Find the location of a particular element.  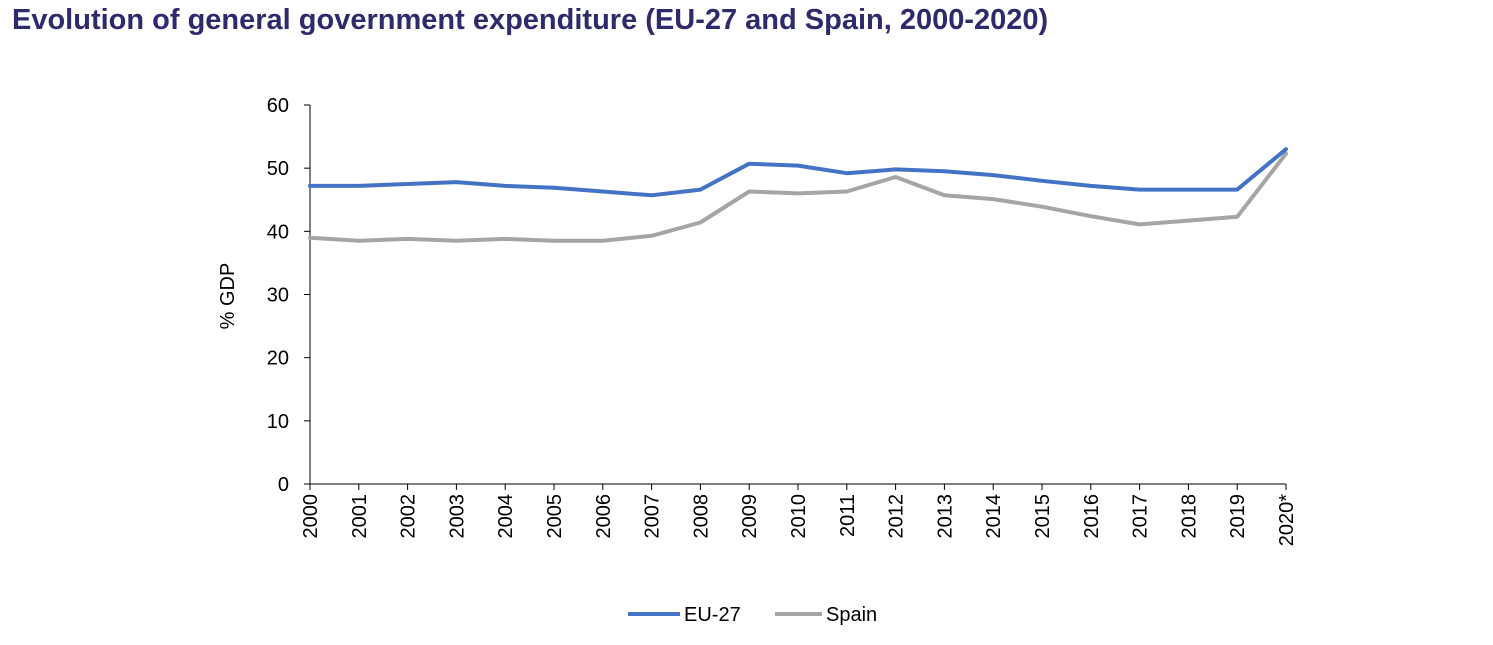

x-tick-label: 2011 is located at coordinates (848, 515).